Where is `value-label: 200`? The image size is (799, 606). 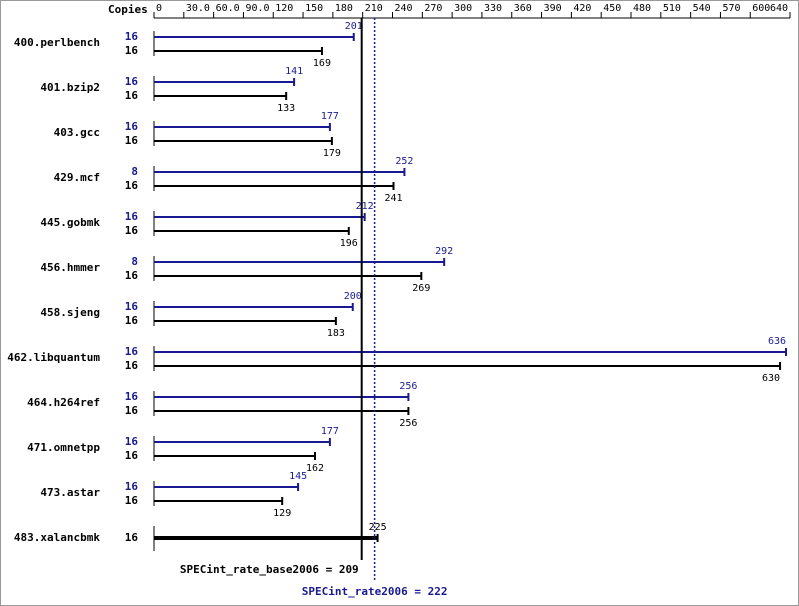
value-label: 200 is located at coordinates (353, 296).